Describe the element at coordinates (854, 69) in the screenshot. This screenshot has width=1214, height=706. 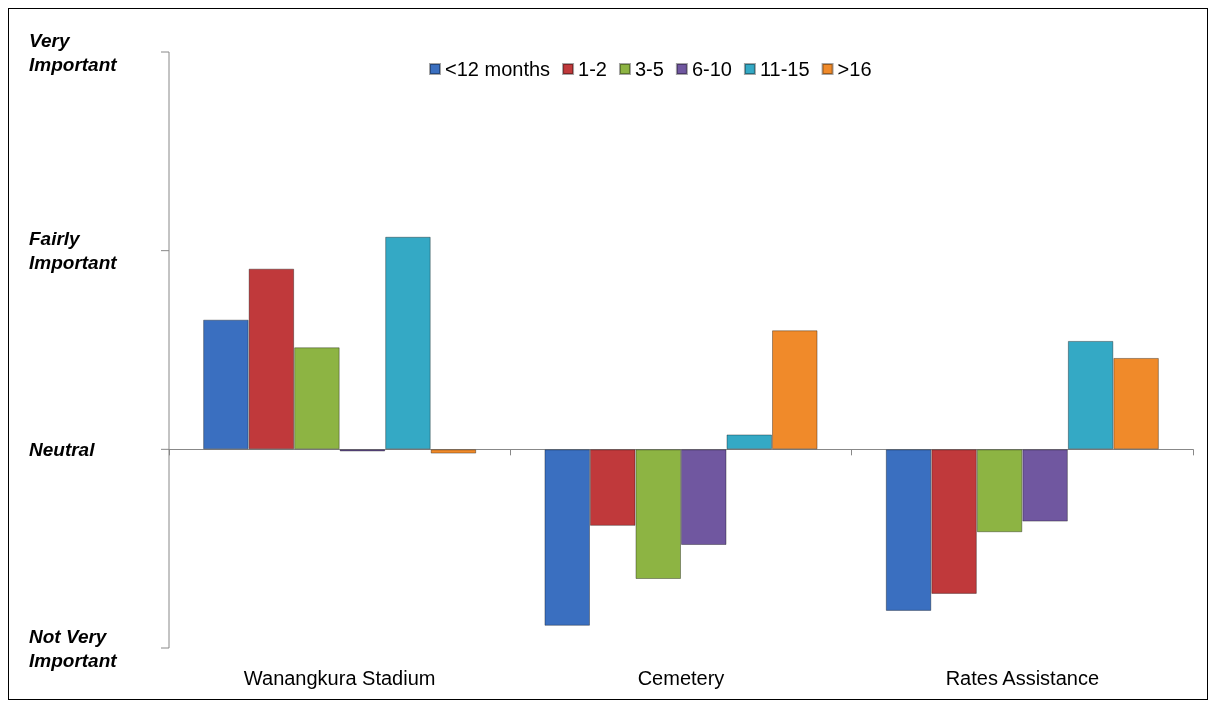
I see `legend-label: >16` at that location.